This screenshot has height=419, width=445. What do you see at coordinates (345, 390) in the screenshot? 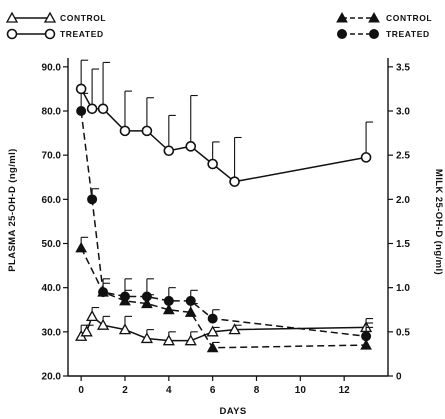
I see `x-tick-label: 12` at bounding box center [345, 390].